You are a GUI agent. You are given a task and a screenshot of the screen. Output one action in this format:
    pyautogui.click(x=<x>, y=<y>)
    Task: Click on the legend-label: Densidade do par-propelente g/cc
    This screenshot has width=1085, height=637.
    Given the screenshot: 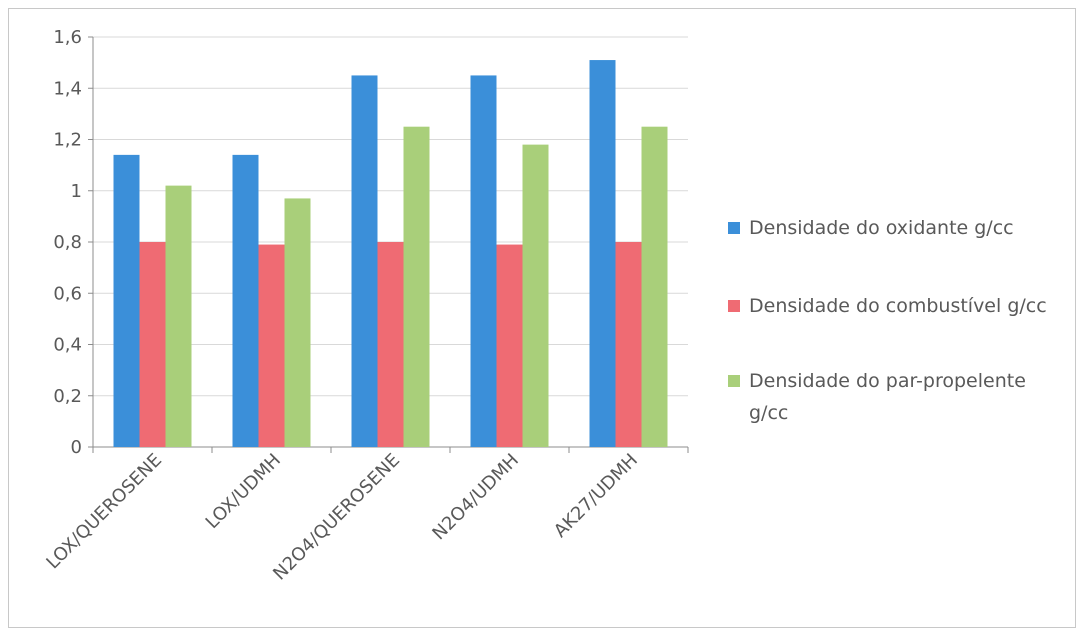 What is the action you would take?
    pyautogui.click(x=887, y=397)
    